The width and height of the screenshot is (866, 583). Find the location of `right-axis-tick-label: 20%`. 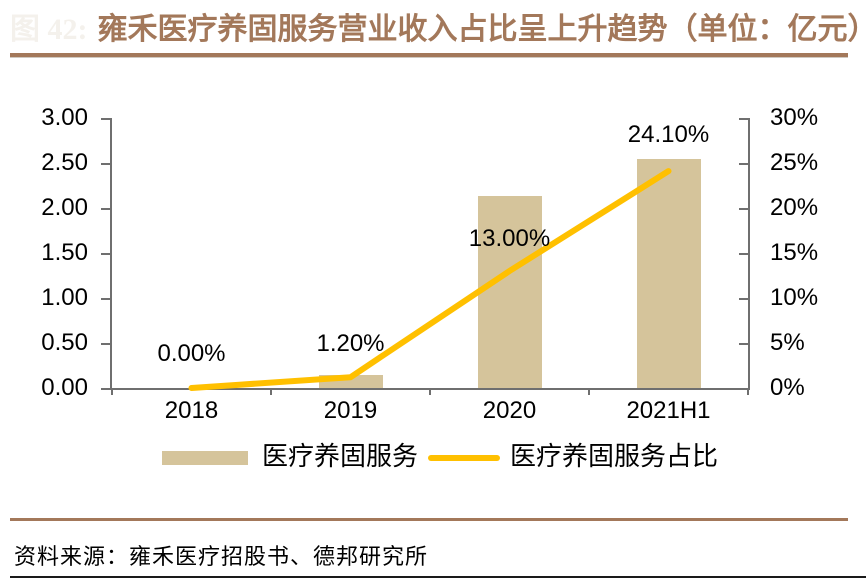

right-axis-tick-label: 20% is located at coordinates (794, 207).